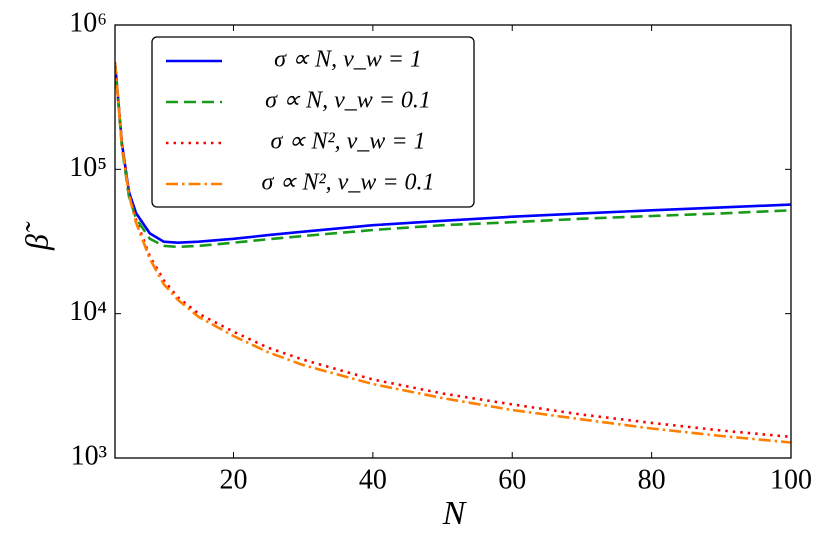  What do you see at coordinates (347, 183) in the screenshot?
I see `legend-label: σ ∝ N², v_w = 0.1` at bounding box center [347, 183].